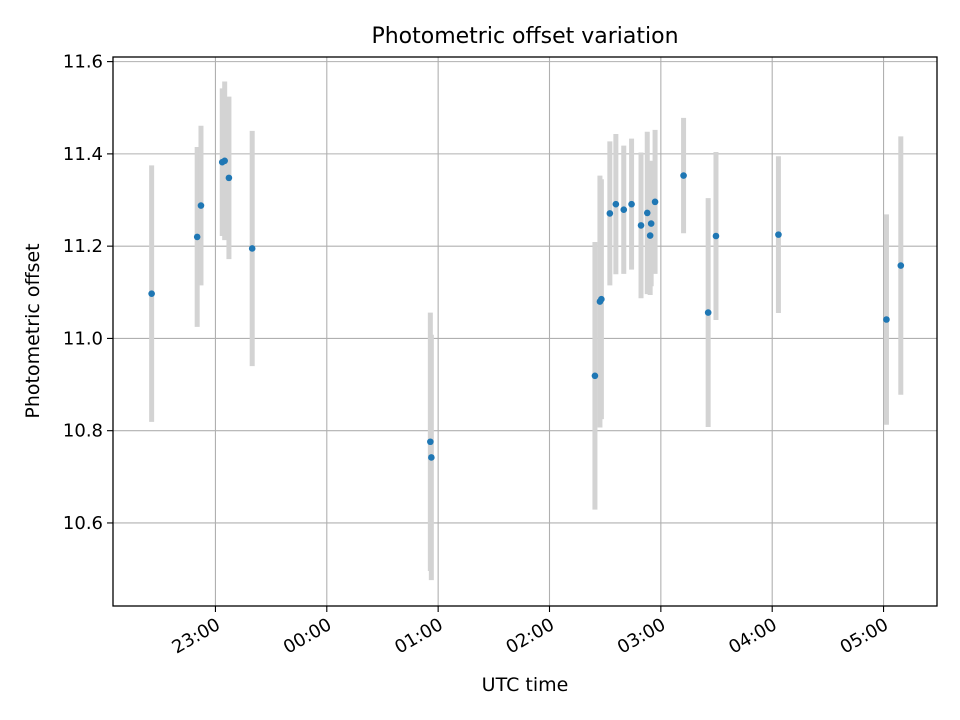 The width and height of the screenshot is (960, 720). What do you see at coordinates (83, 246) in the screenshot?
I see `y-tick-label: 11.2` at bounding box center [83, 246].